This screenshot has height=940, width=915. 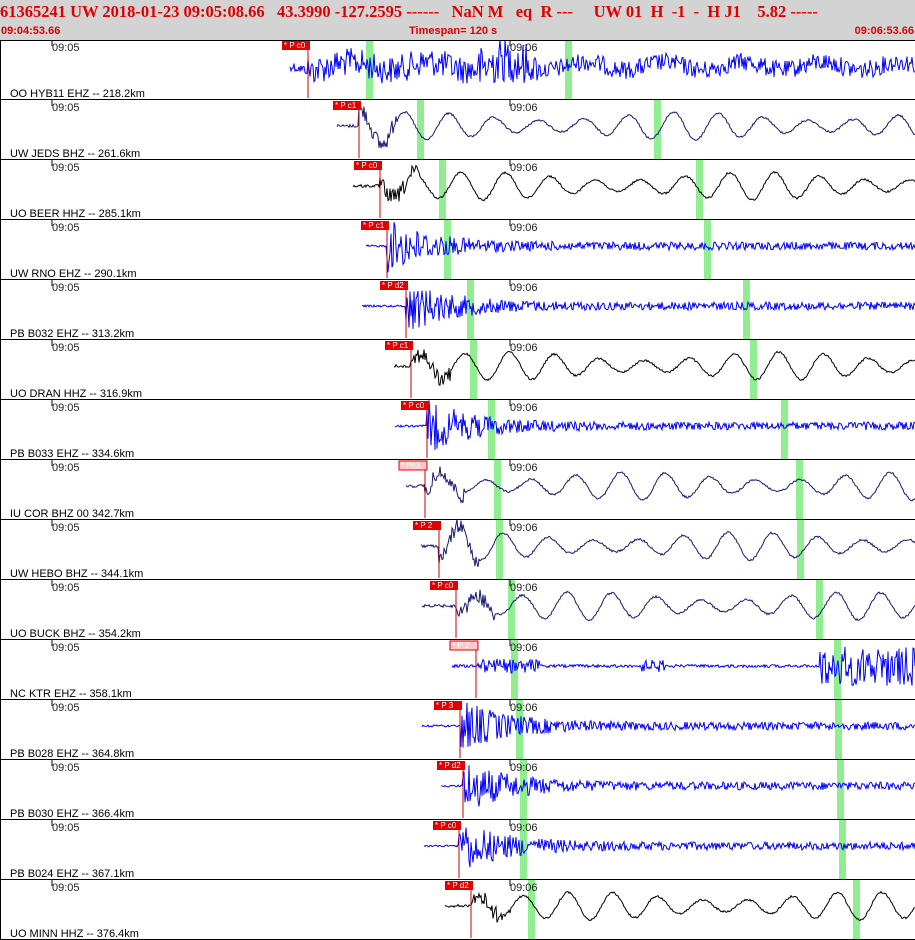 I want to click on channel-row: 09:05 09:06 * P c1 UW JEDS BHZ -- 261.6km, so click(x=457, y=130).